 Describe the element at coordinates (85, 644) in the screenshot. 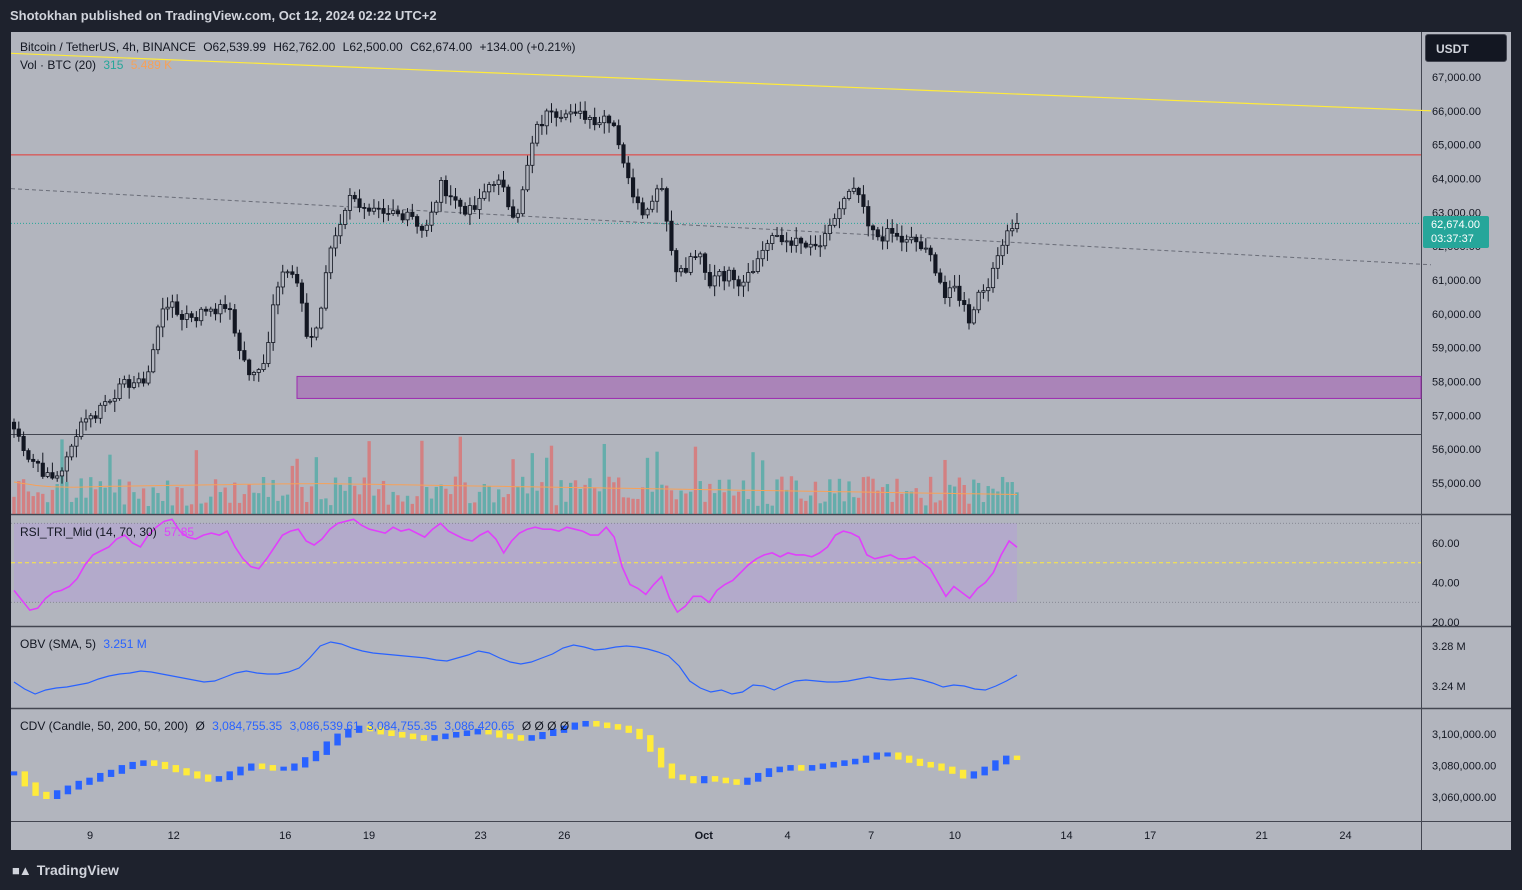

I see `legend-obv: OBV (SMA, 5) 3.251 M` at that location.